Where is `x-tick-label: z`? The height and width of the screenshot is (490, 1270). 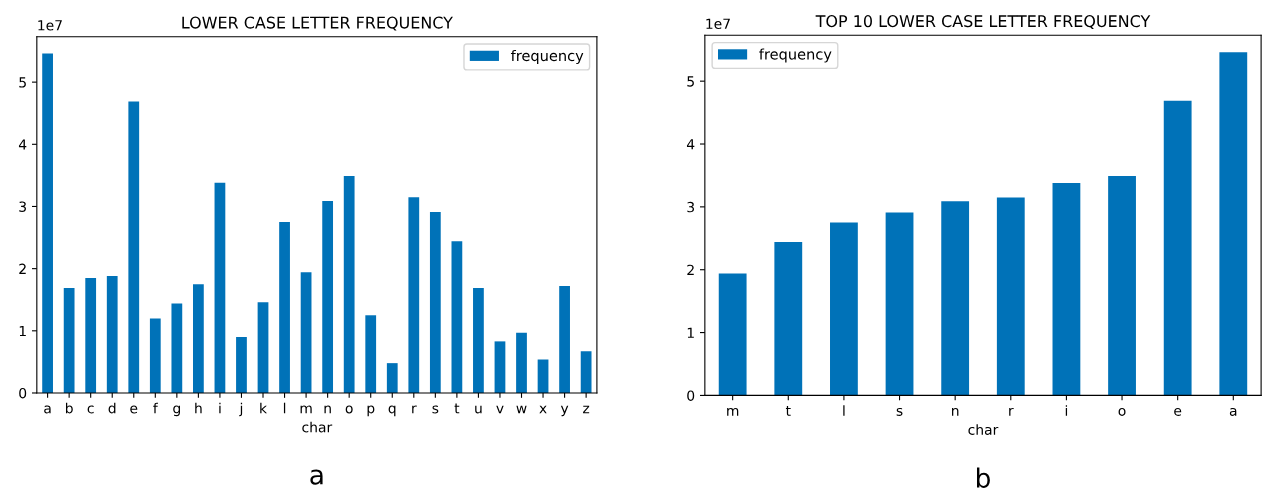
x-tick-label: z is located at coordinates (586, 409).